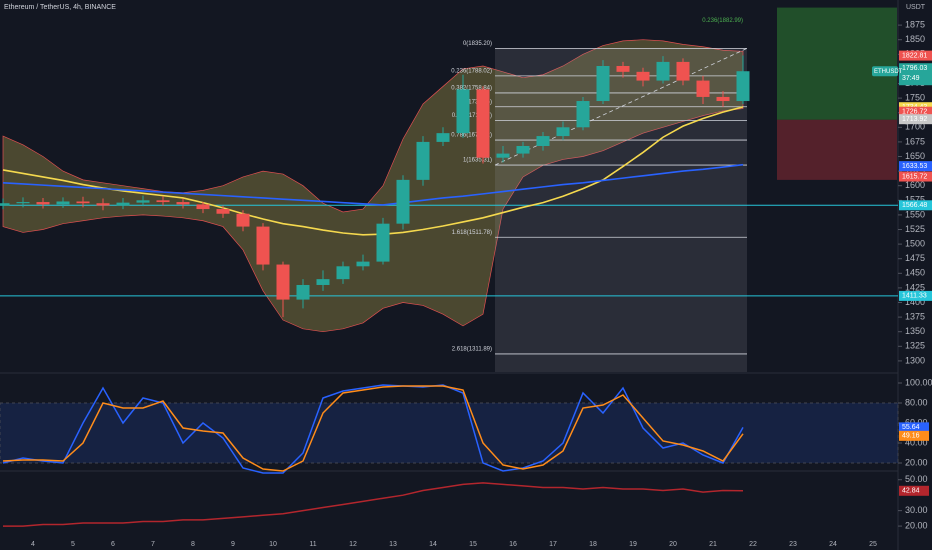 Image resolution: width=932 pixels, height=550 pixels. What do you see at coordinates (722, 21) in the screenshot?
I see `fib-ext-label: 0.236(1882.99)` at bounding box center [722, 21].